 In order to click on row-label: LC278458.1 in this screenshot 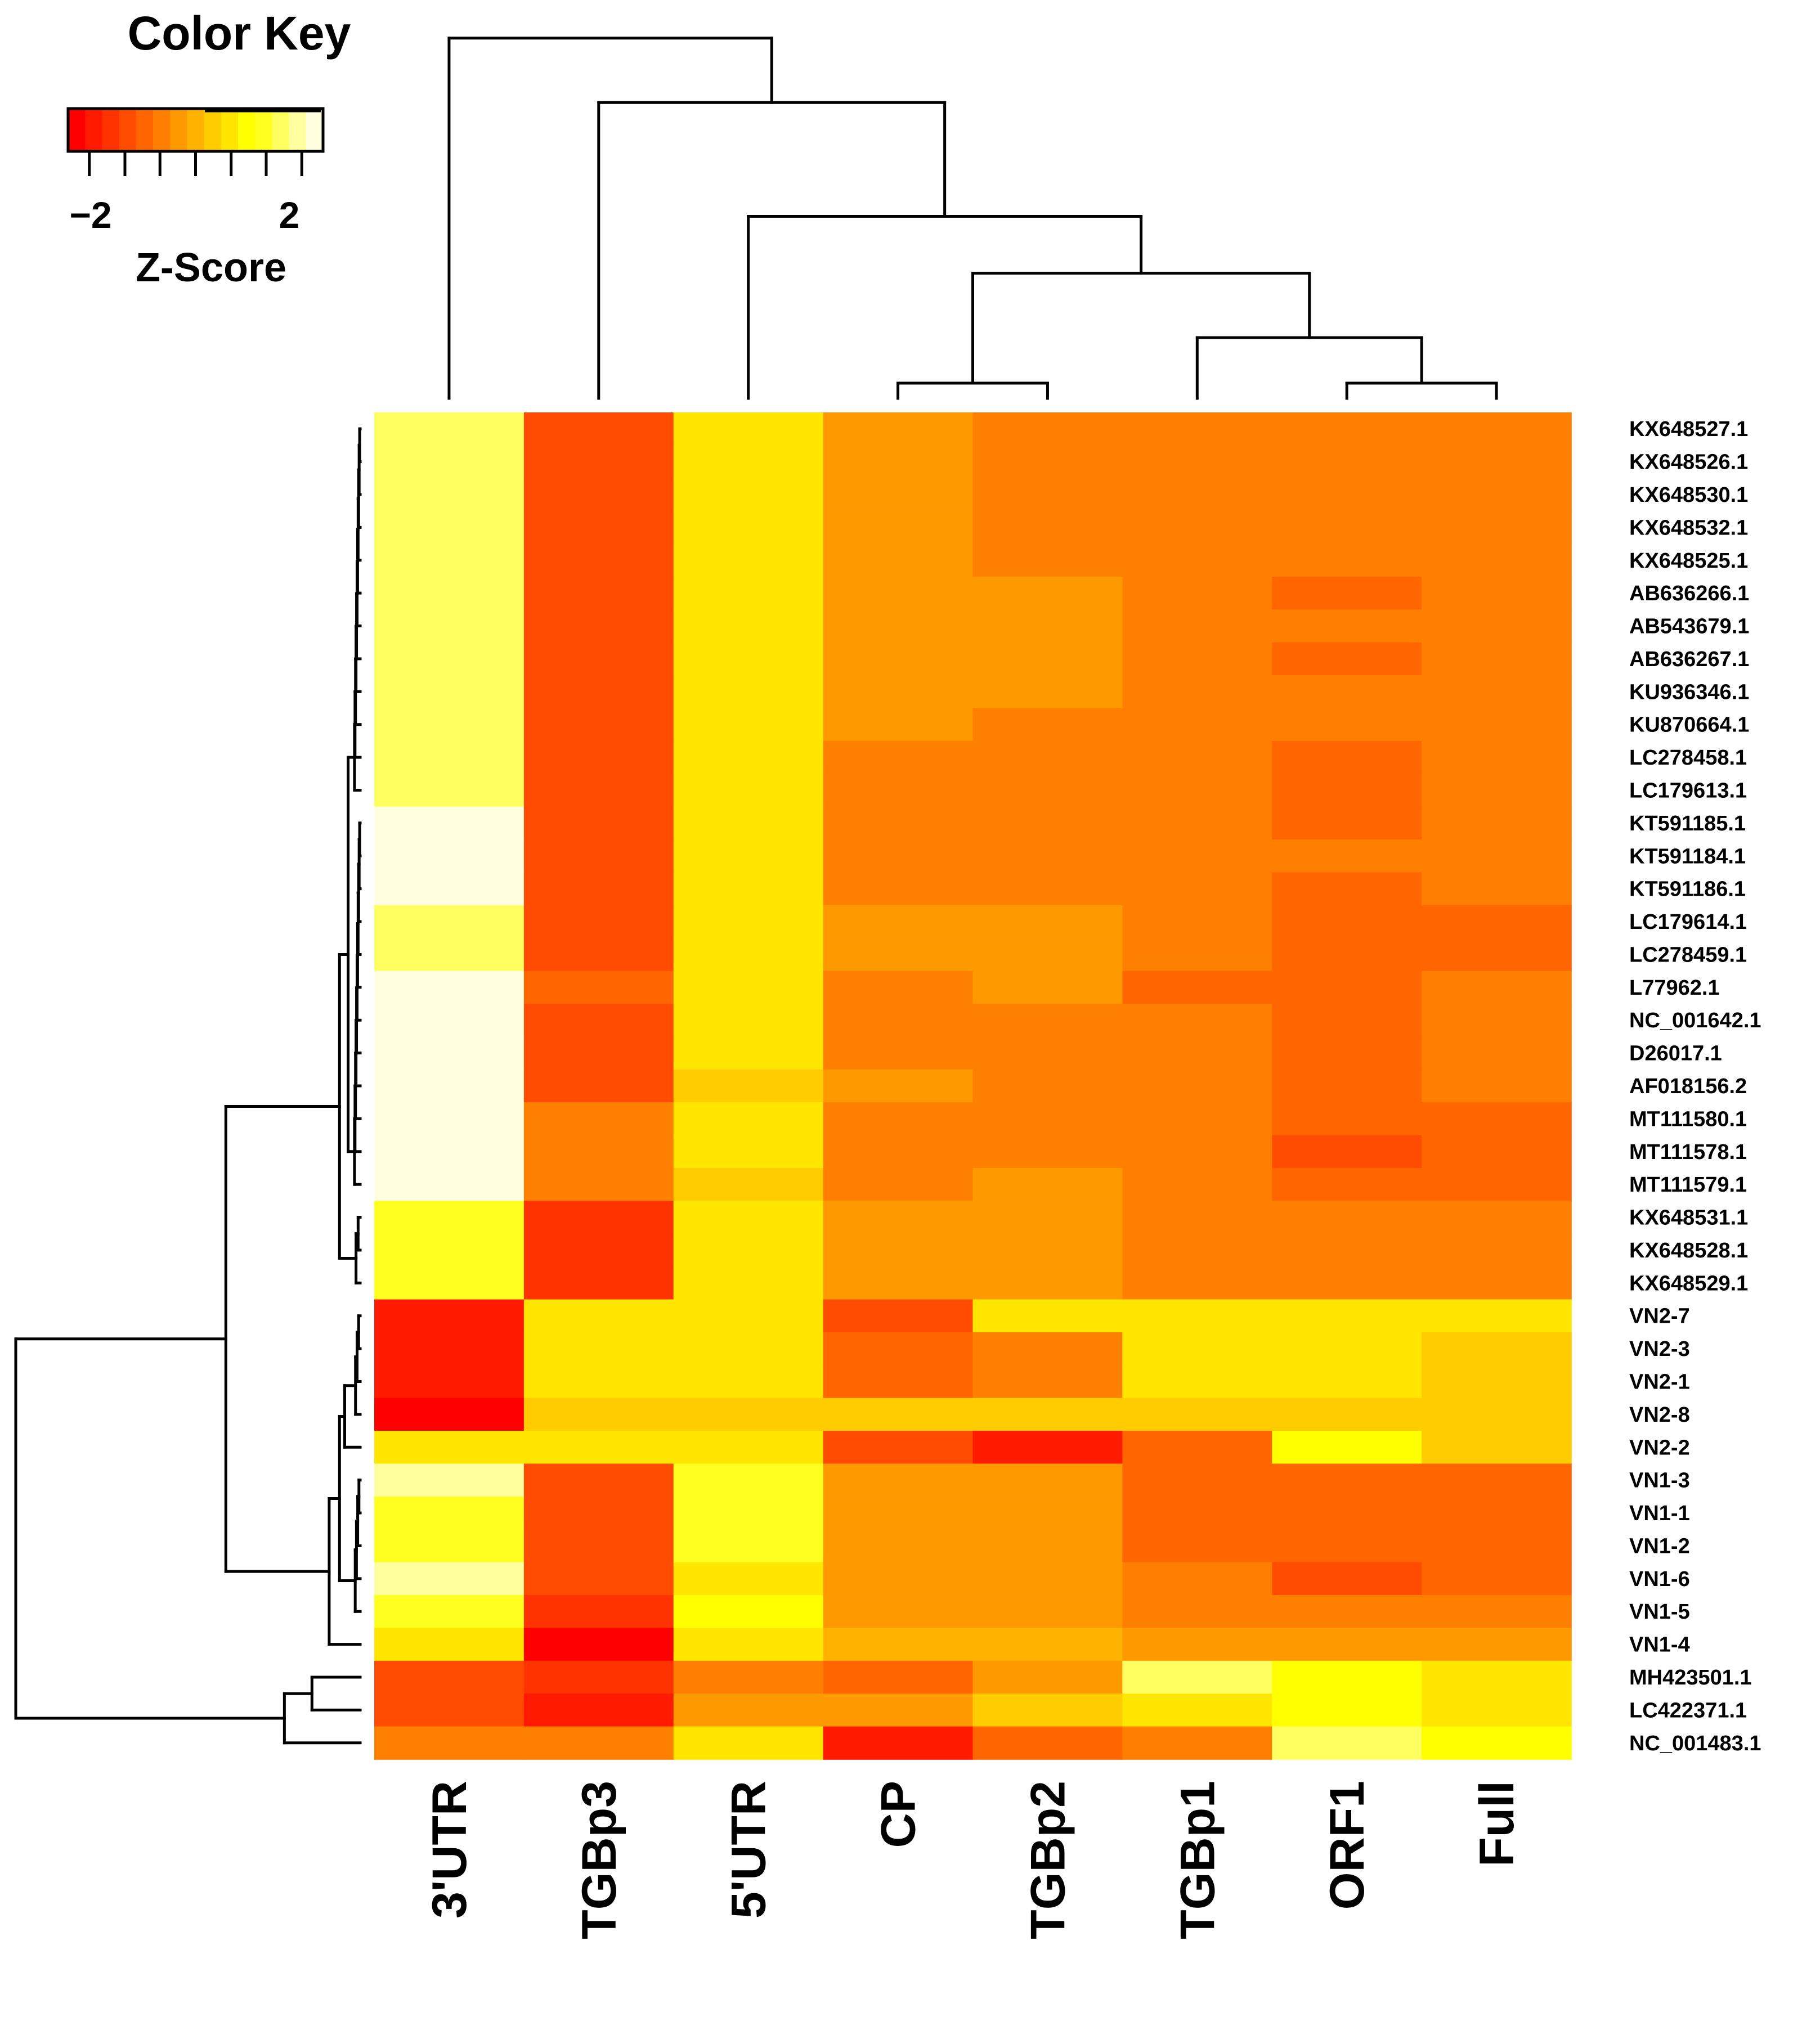, I will do `click(1688, 758)`.